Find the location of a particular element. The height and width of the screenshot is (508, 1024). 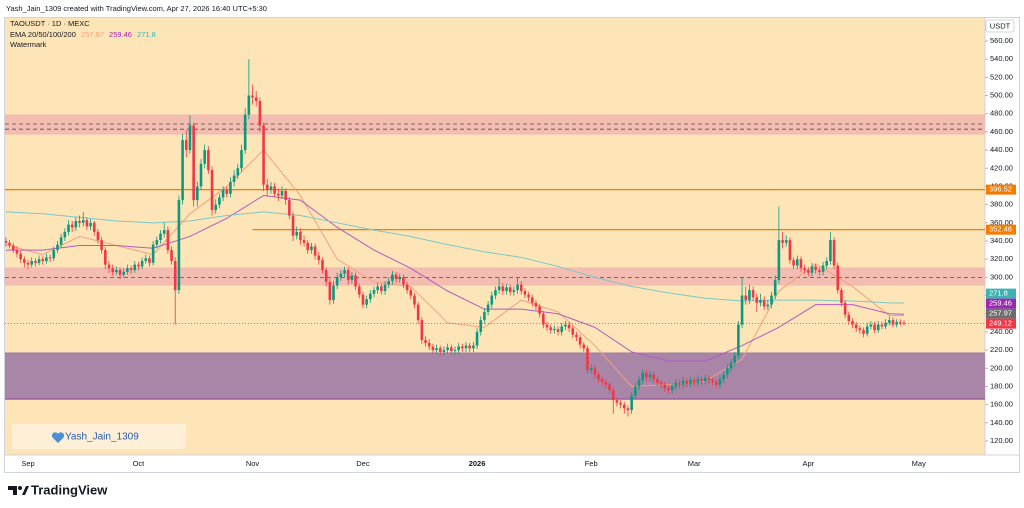

zone is located at coordinates (495, 124).